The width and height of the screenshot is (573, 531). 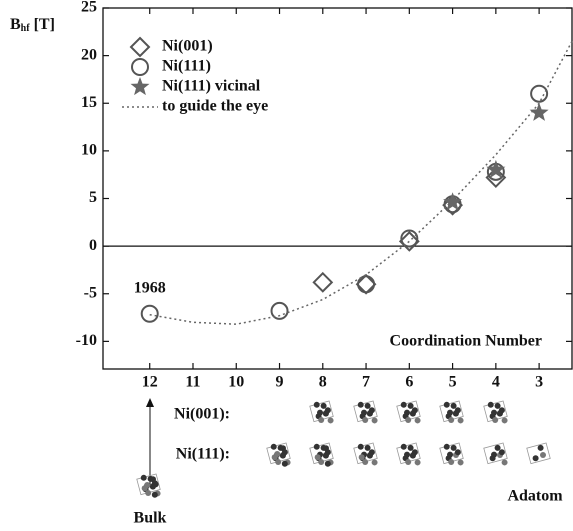 I want to click on row-label: Ni(111):, so click(x=203, y=454).